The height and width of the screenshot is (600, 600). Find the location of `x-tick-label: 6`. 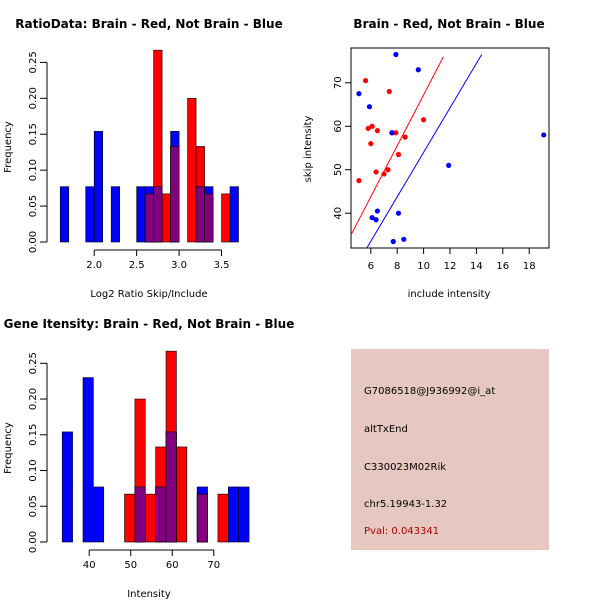

x-tick-label: 6 is located at coordinates (371, 266).